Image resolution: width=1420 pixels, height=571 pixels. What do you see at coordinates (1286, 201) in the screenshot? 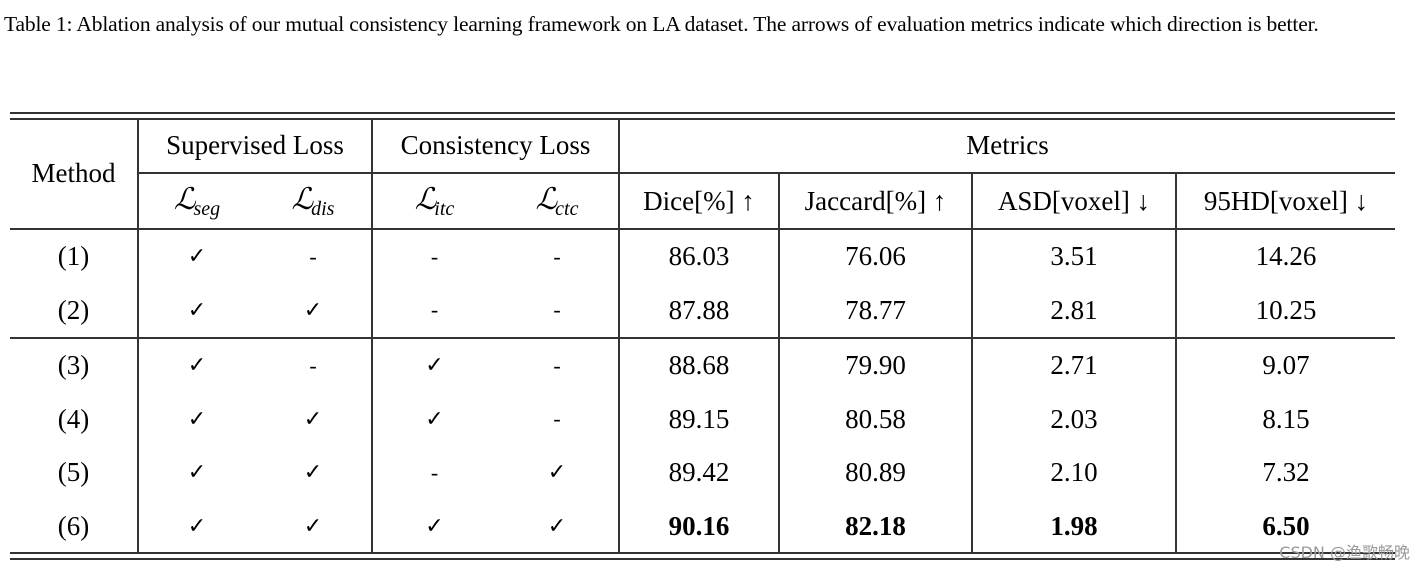
I see `header-95hd: 95HD[voxel] ↓` at bounding box center [1286, 201].